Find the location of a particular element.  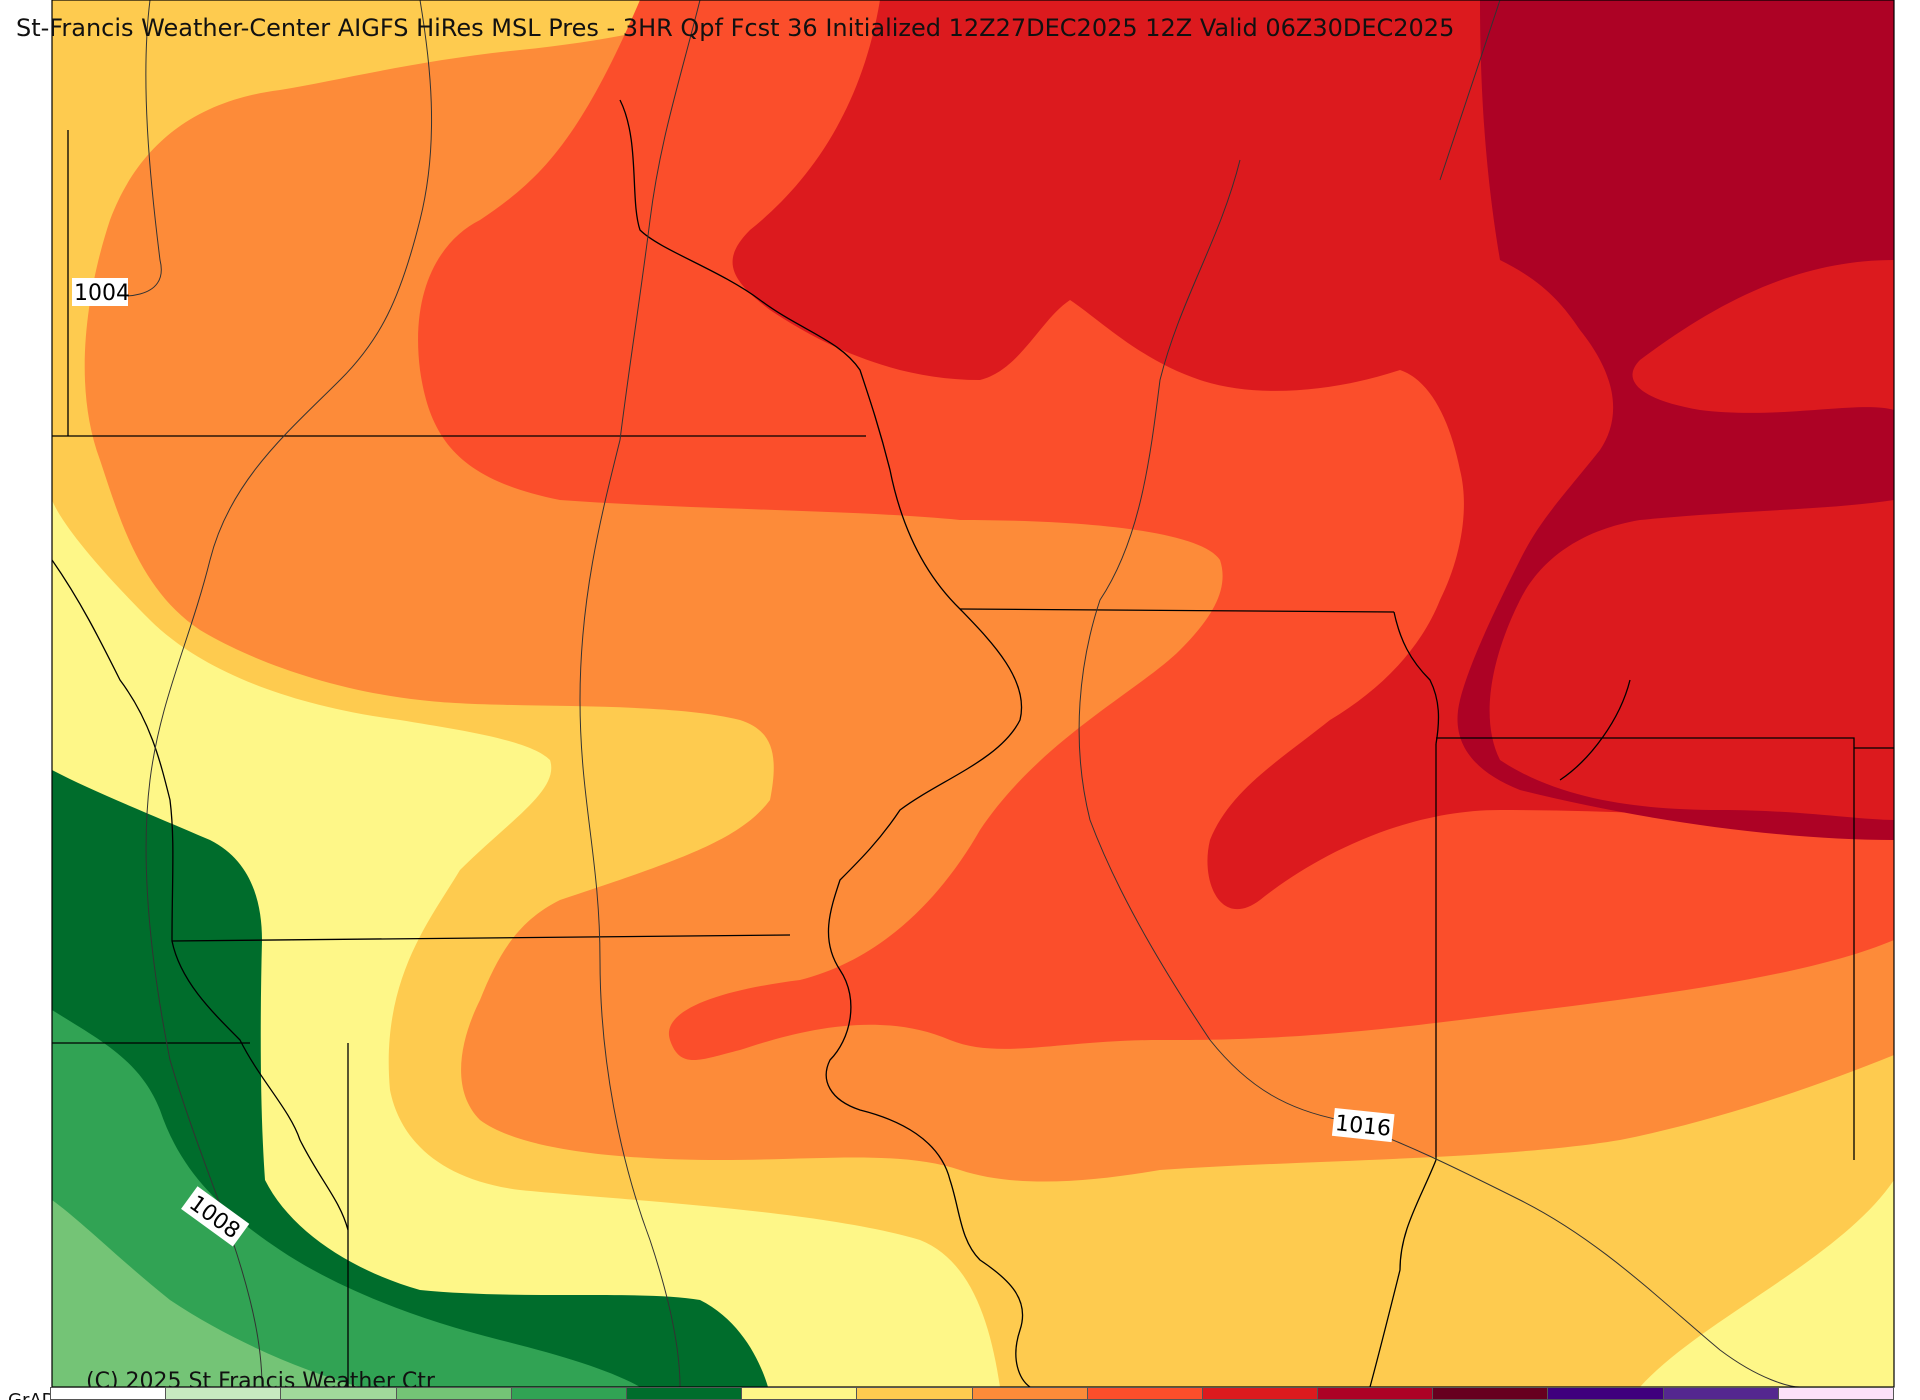

field-crimson is located at coordinates (1675, 420).